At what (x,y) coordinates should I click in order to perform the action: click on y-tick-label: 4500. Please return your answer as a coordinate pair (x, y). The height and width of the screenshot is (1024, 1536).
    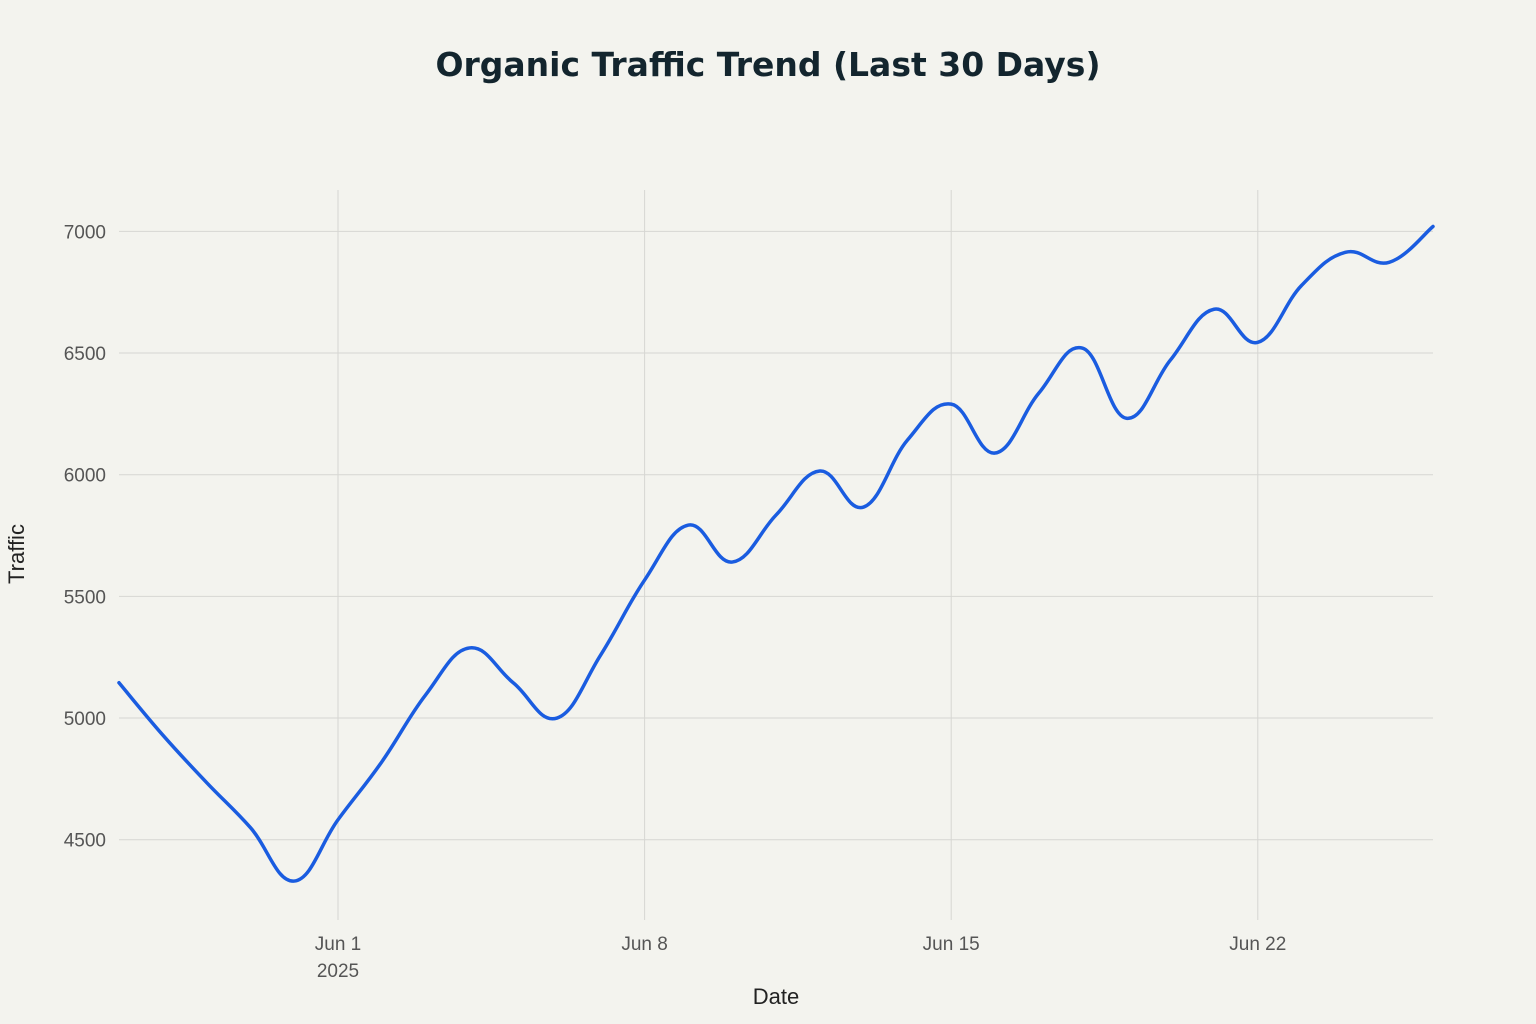
    Looking at the image, I should click on (85, 841).